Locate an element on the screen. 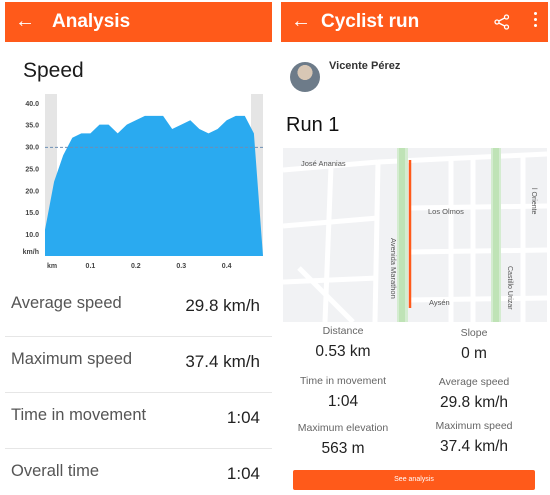 The width and height of the screenshot is (550, 495). metric-time-in-movement: Time in movement 1:04 is located at coordinates (343, 393).